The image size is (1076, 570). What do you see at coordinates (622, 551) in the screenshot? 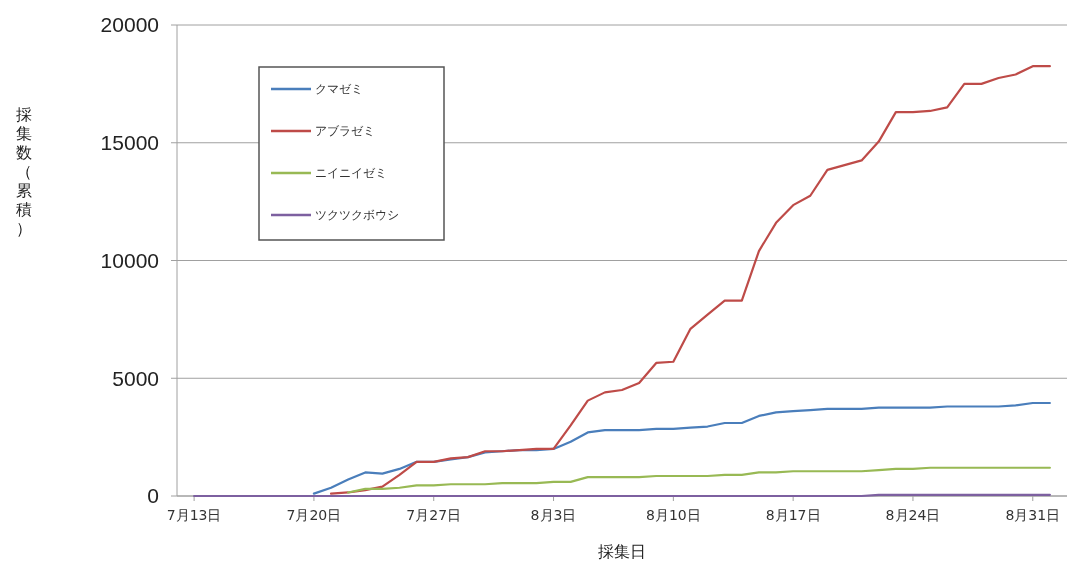
I see `x-axis-title: 採集日` at bounding box center [622, 551].